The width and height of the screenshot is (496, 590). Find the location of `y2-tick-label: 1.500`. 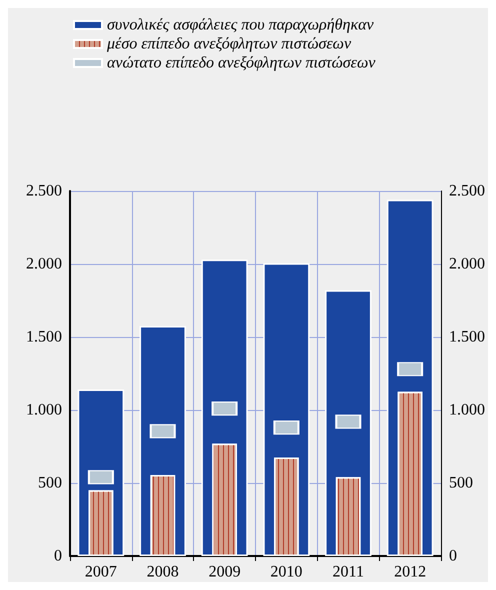

y2-tick-label: 1.500 is located at coordinates (467, 337).